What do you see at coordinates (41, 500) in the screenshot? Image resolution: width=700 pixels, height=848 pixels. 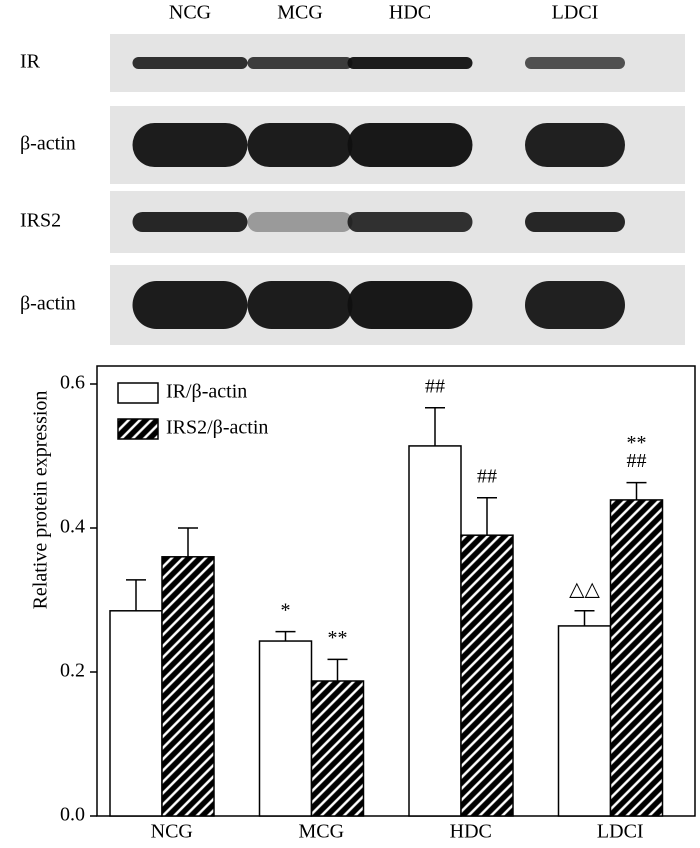 I see `y-axis-label: Relative protein expression` at bounding box center [41, 500].